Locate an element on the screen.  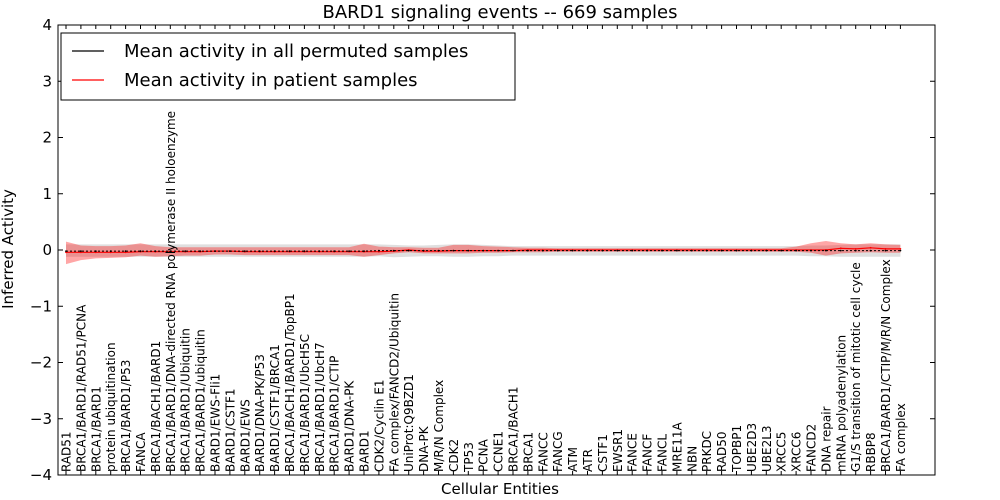
x-category-label: ATM is located at coordinates (573, 459).